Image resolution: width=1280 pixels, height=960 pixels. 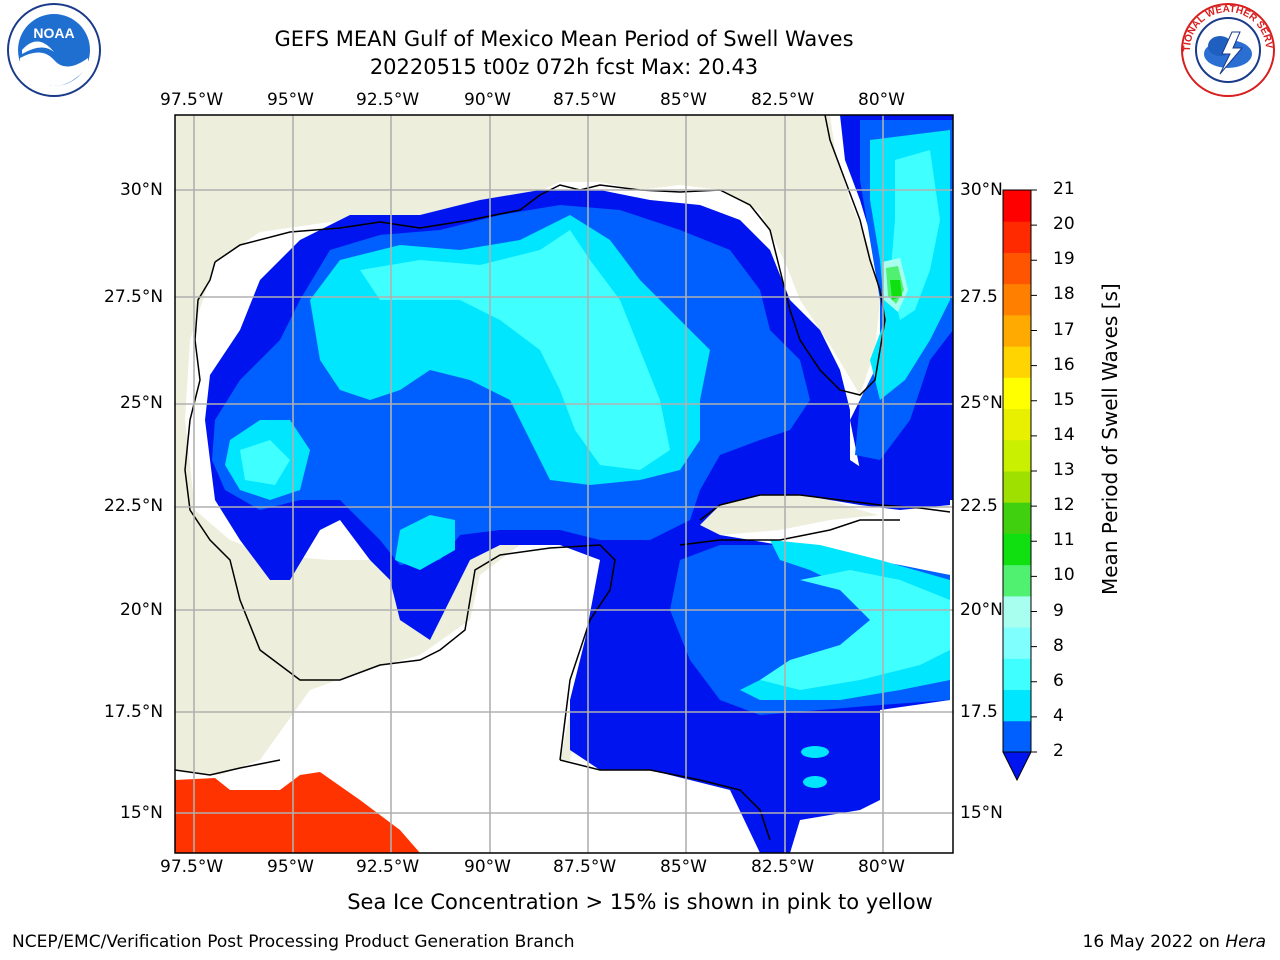 What do you see at coordinates (1064, 399) in the screenshot?
I see `colorbar-tick-label: 15` at bounding box center [1064, 399].